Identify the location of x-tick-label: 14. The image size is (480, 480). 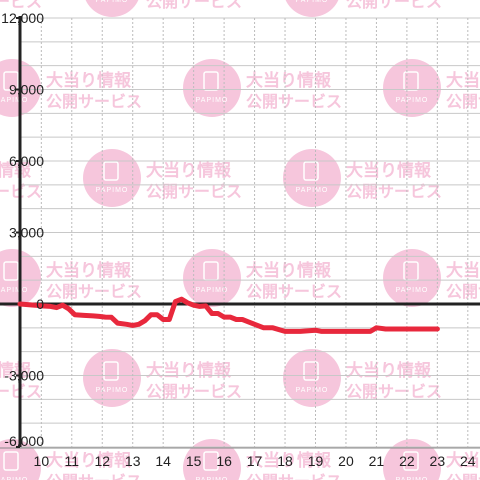
(163, 461).